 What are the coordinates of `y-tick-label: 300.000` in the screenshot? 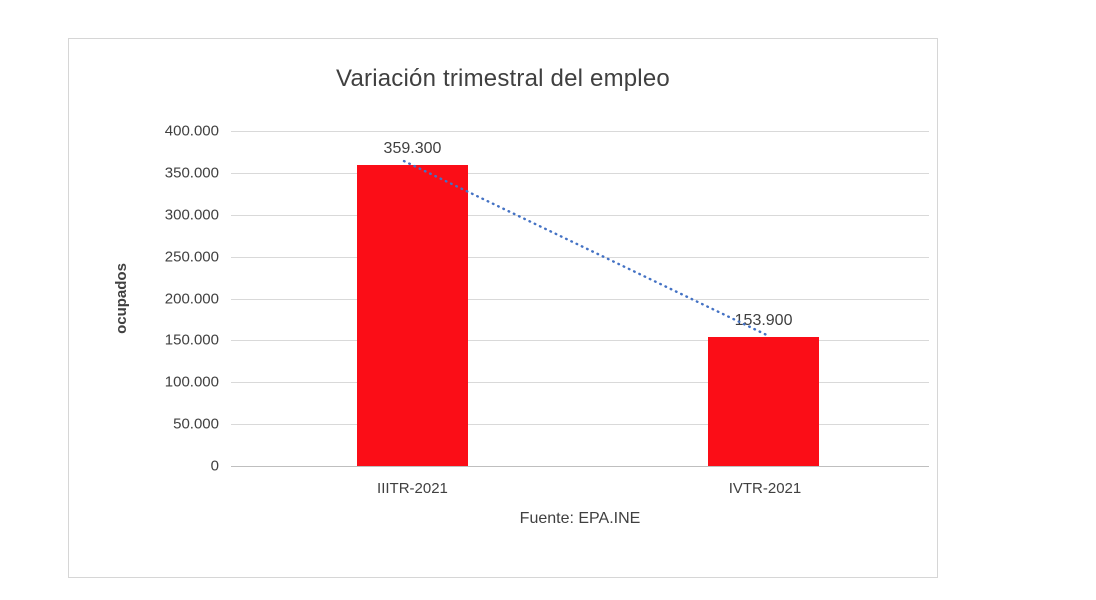 It's located at (191, 215).